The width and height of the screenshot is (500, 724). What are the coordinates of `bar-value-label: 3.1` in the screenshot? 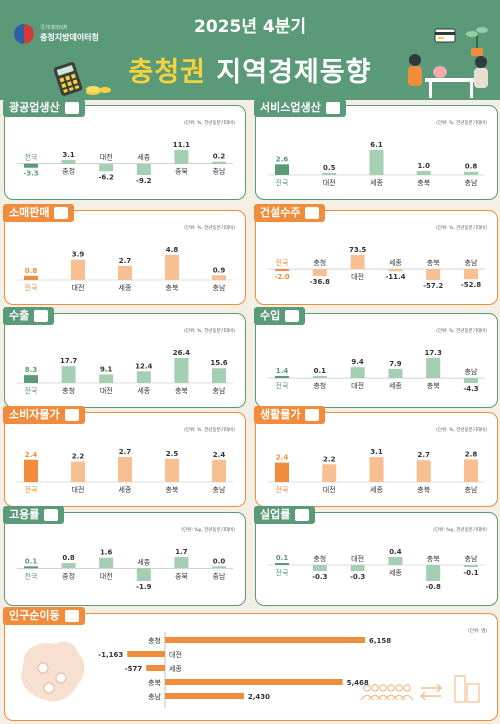 It's located at (68, 155).